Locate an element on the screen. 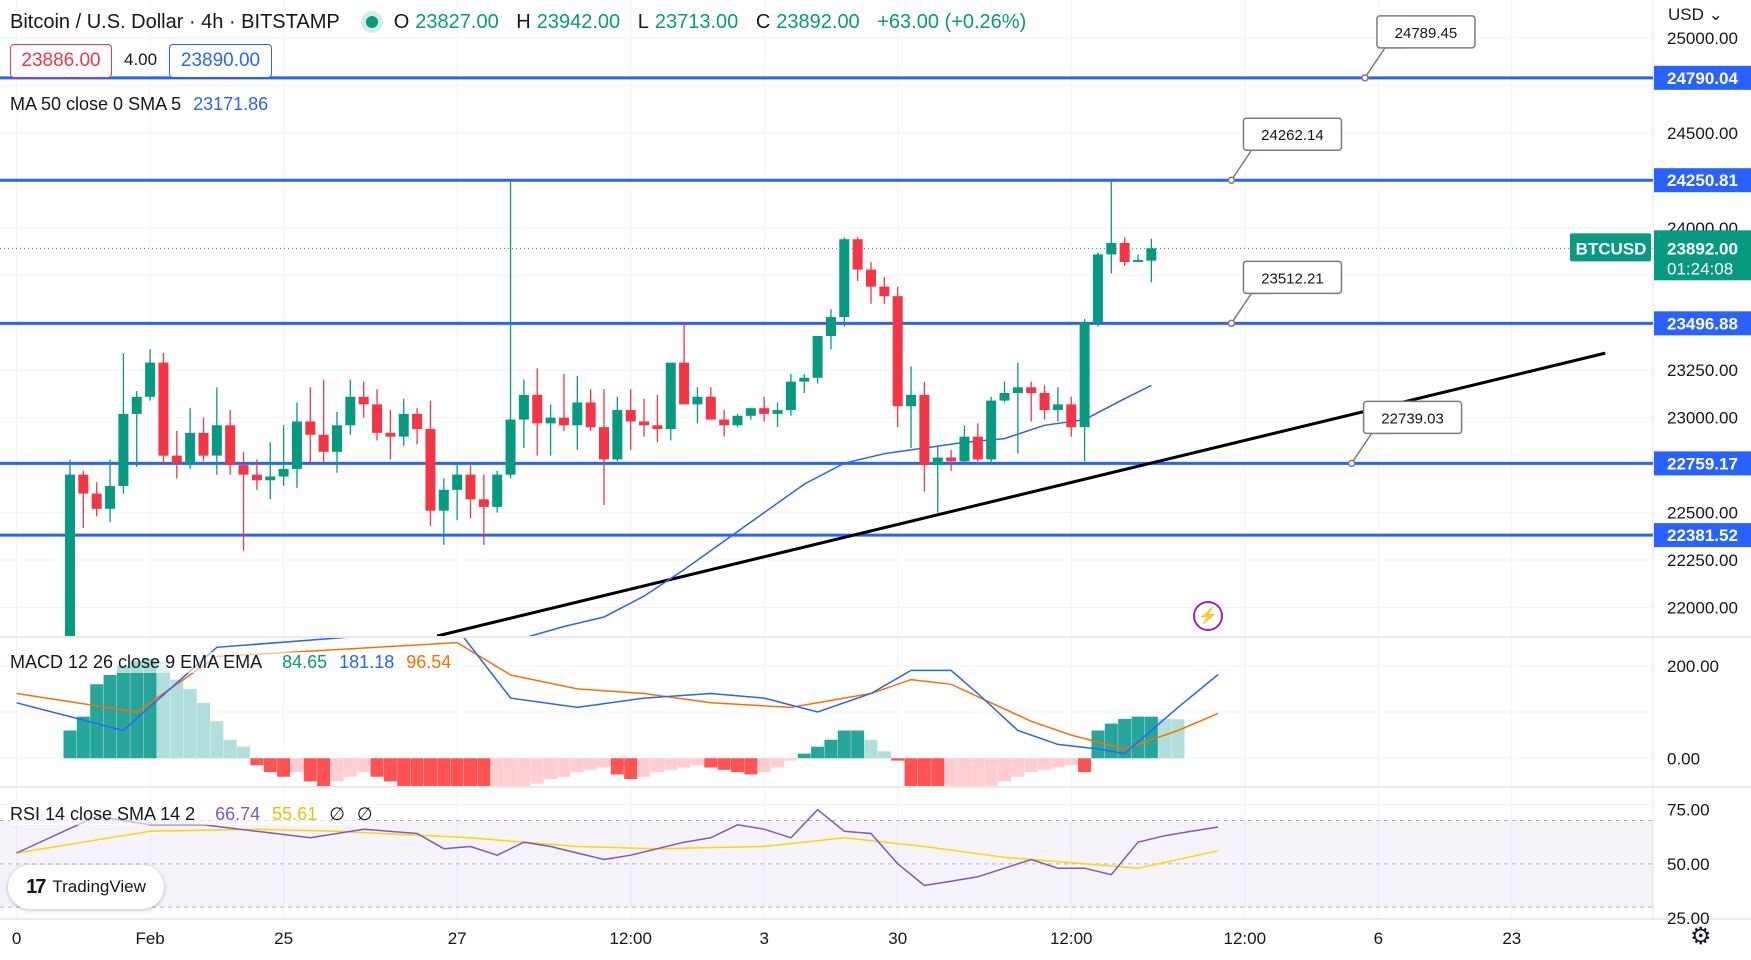  macd-tick-label: 200.00 is located at coordinates (1693, 666).